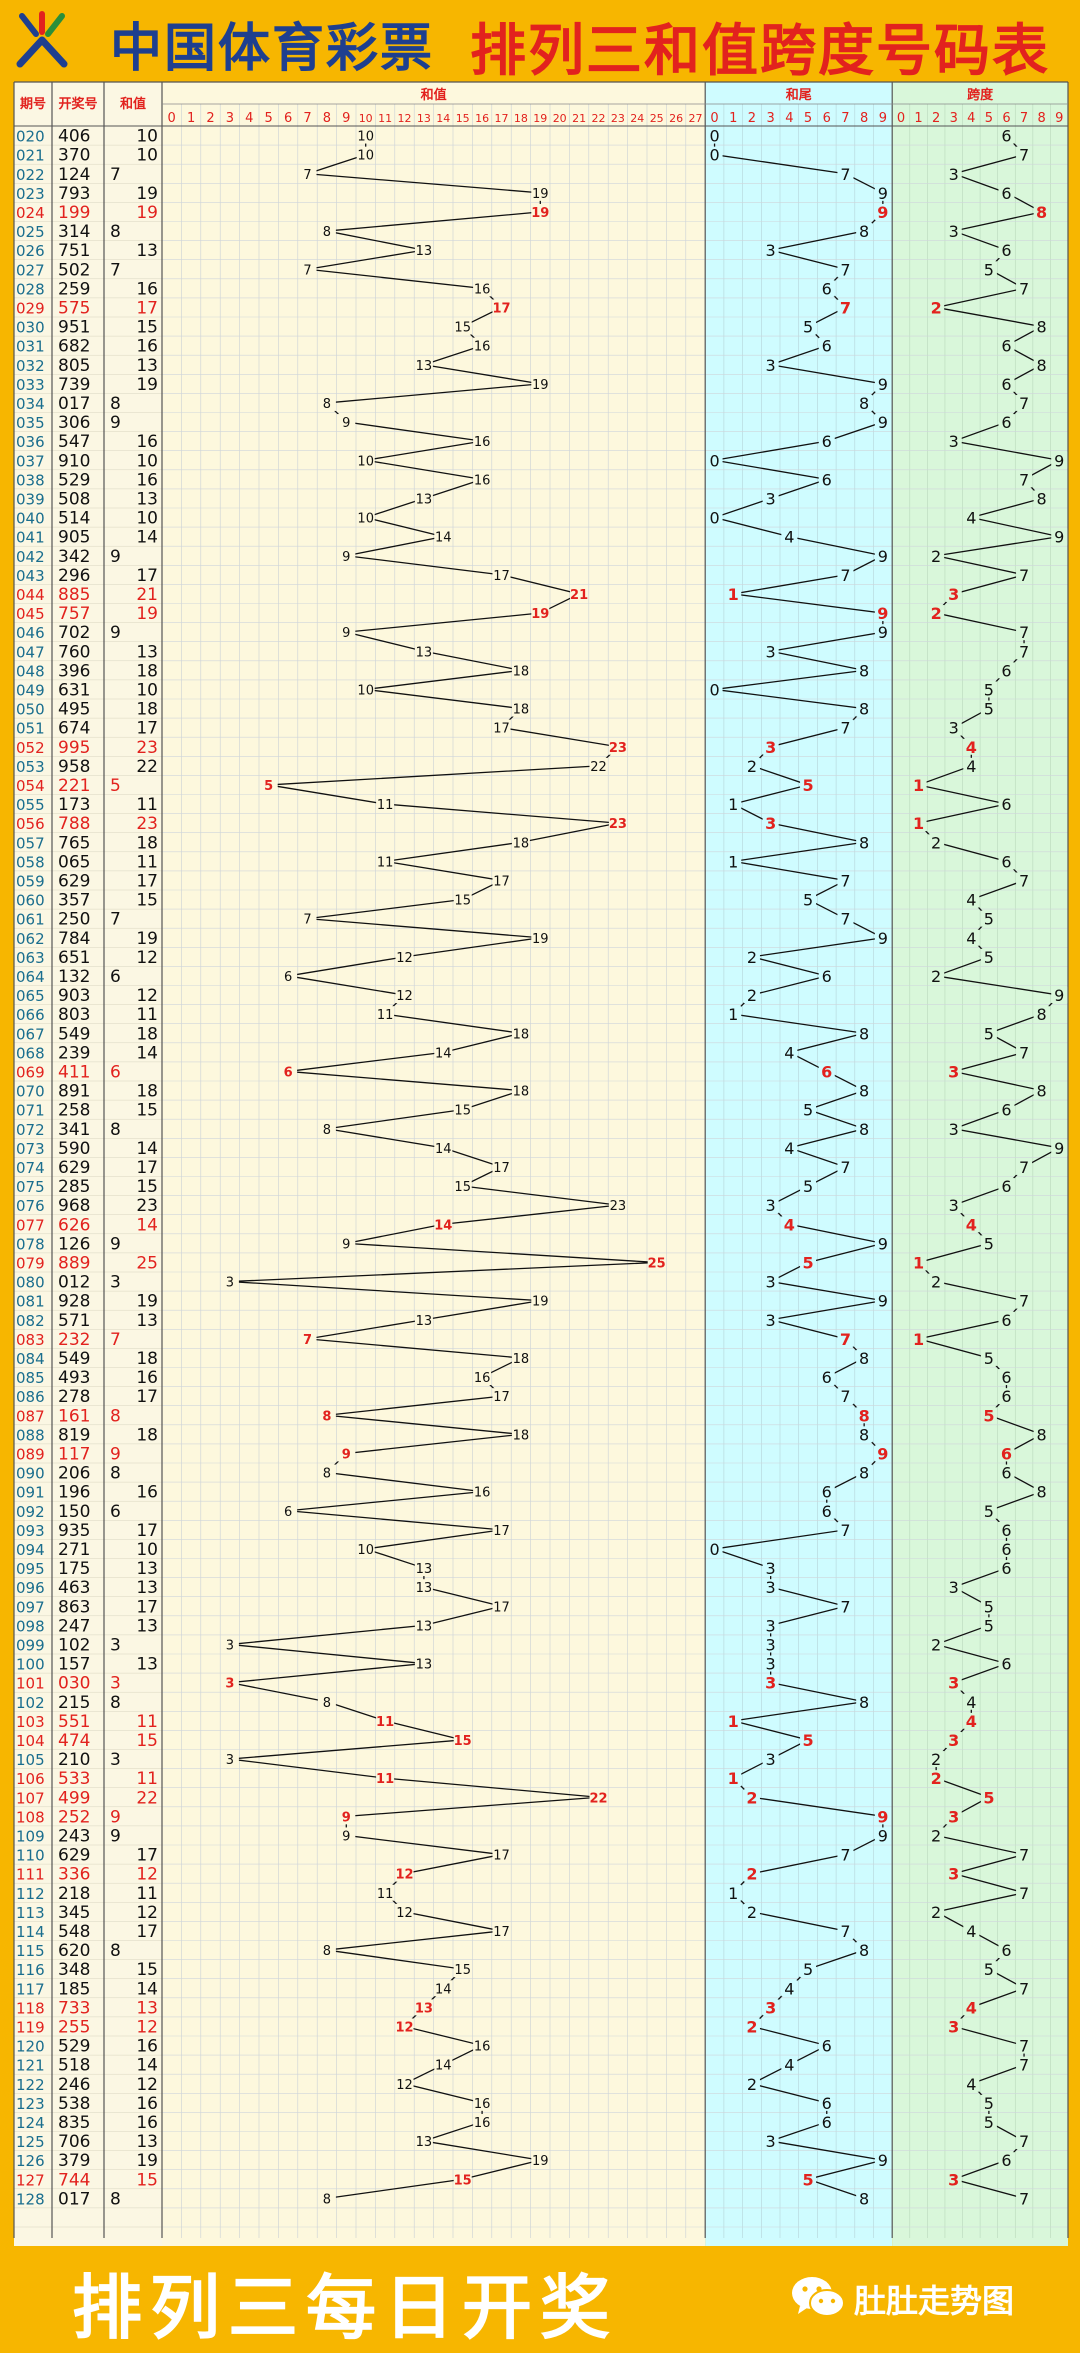 The height and width of the screenshot is (2353, 1080). Describe the element at coordinates (30, 2085) in the screenshot. I see `issue-number: 122` at that location.